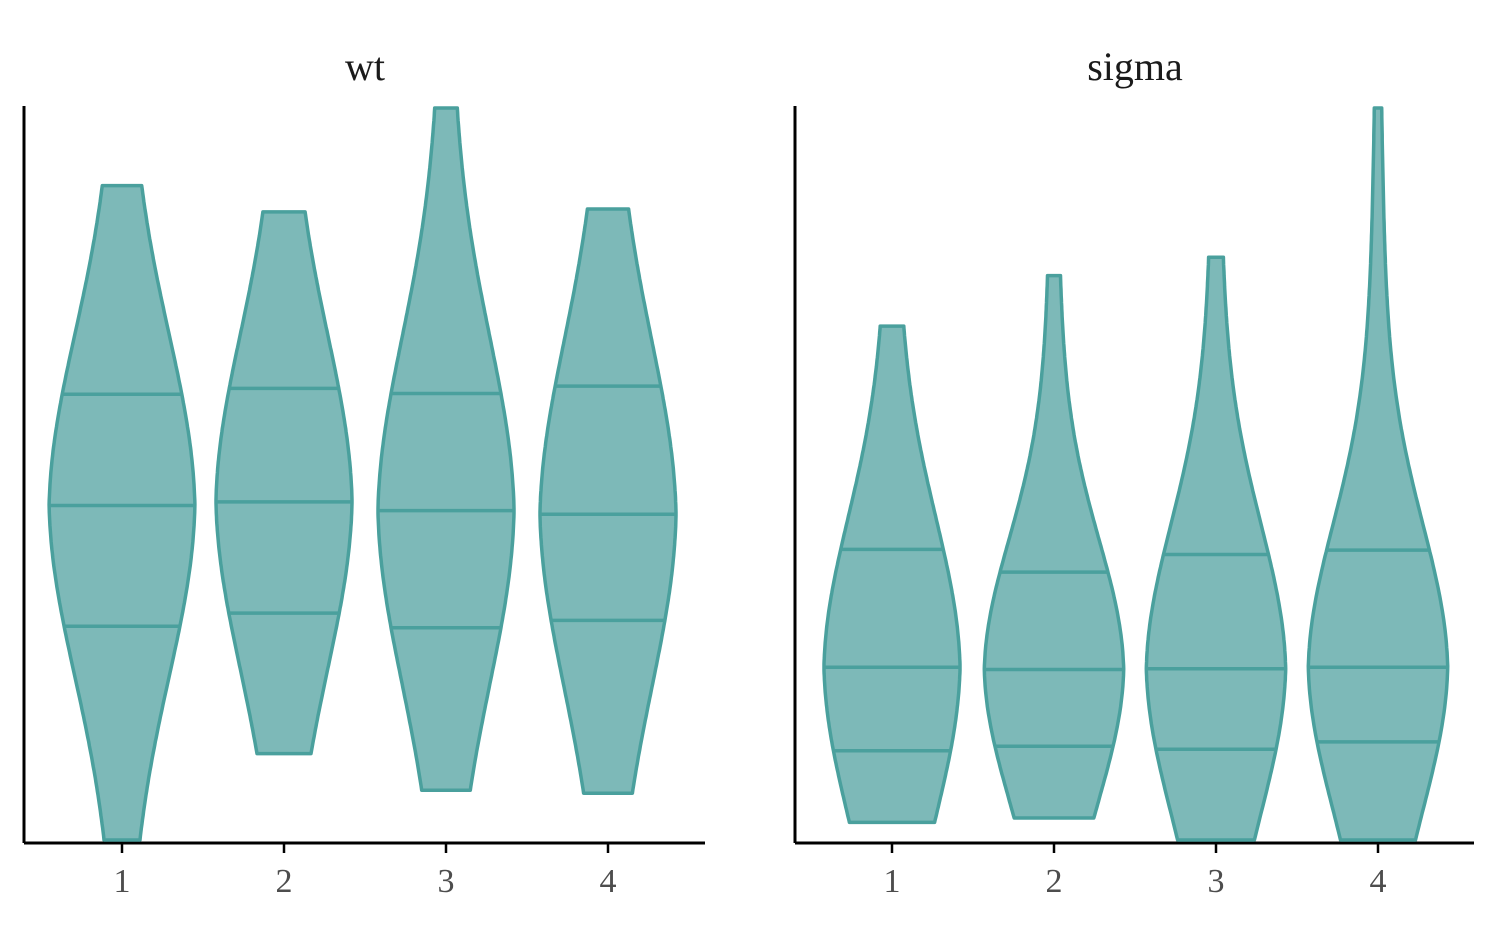  I want to click on panel-title: wt, so click(365, 66).